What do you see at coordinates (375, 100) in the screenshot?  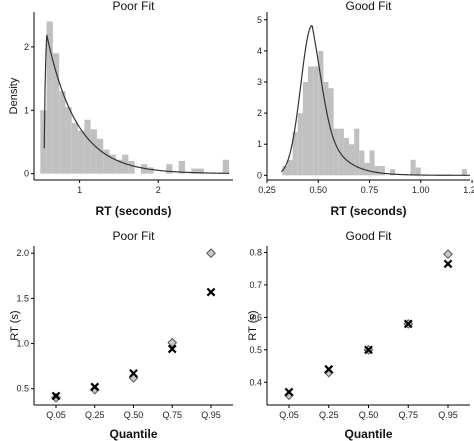 I see `density-curve` at bounding box center [375, 100].